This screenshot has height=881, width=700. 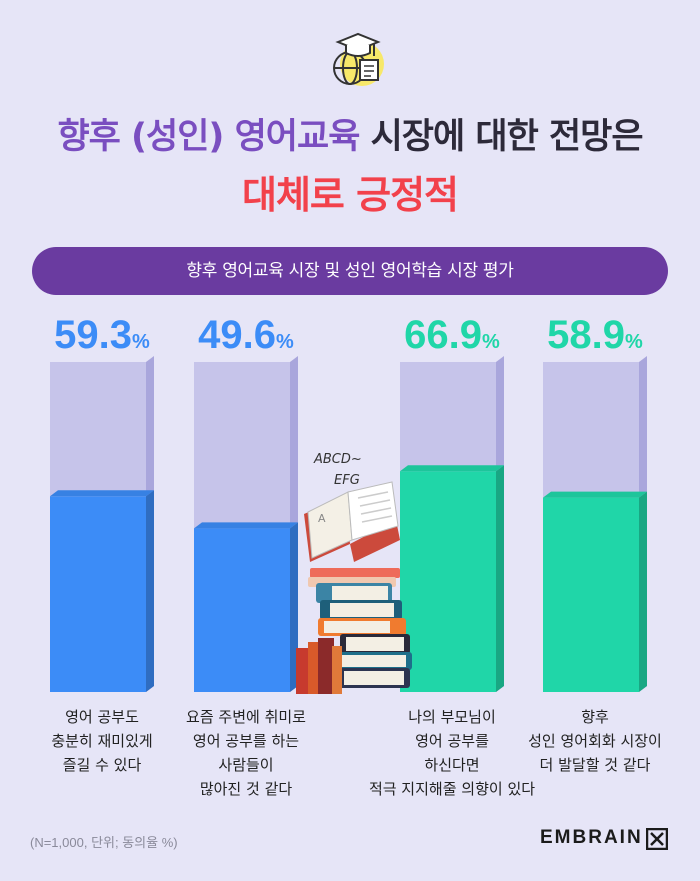 What do you see at coordinates (246, 717) in the screenshot?
I see `category-label: 요즘 주변에 취미로` at bounding box center [246, 717].